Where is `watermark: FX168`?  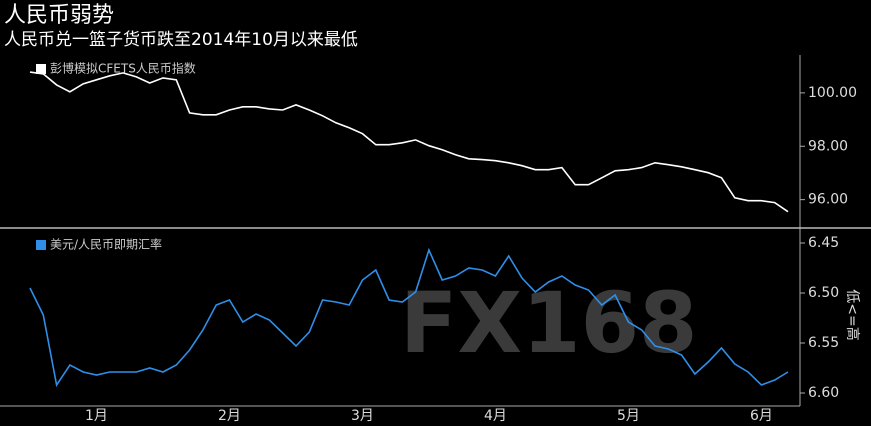
watermark: FX168 is located at coordinates (549, 323).